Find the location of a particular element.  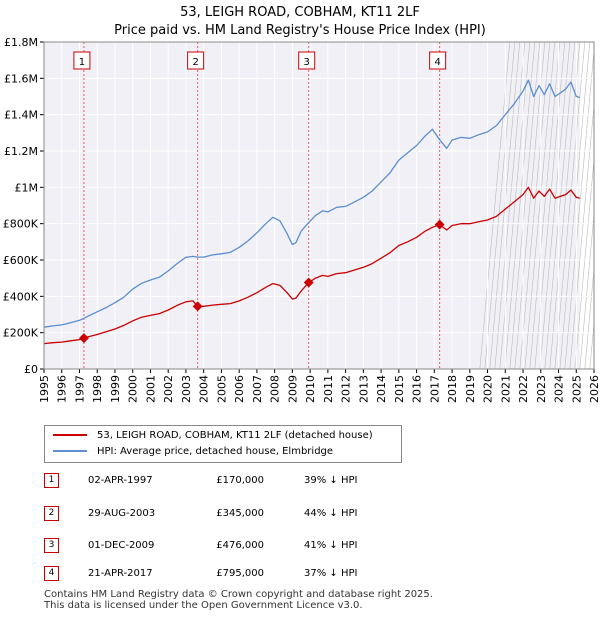

y-tick-label: £1M is located at coordinates (27, 187).